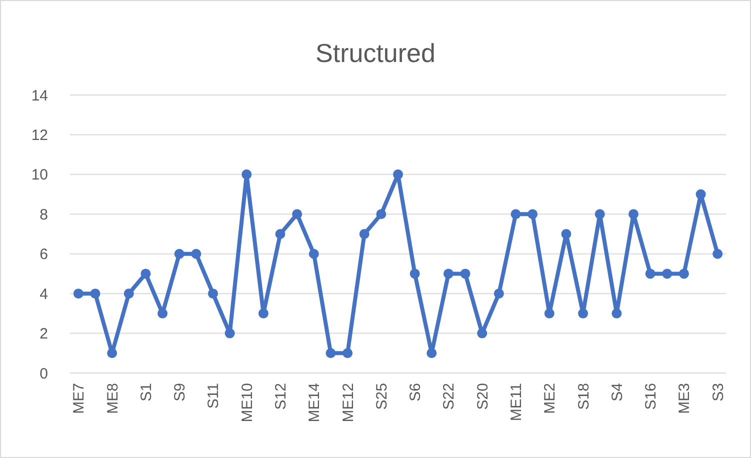 The image size is (751, 458). I want to click on x-tick-label: S16, so click(651, 396).